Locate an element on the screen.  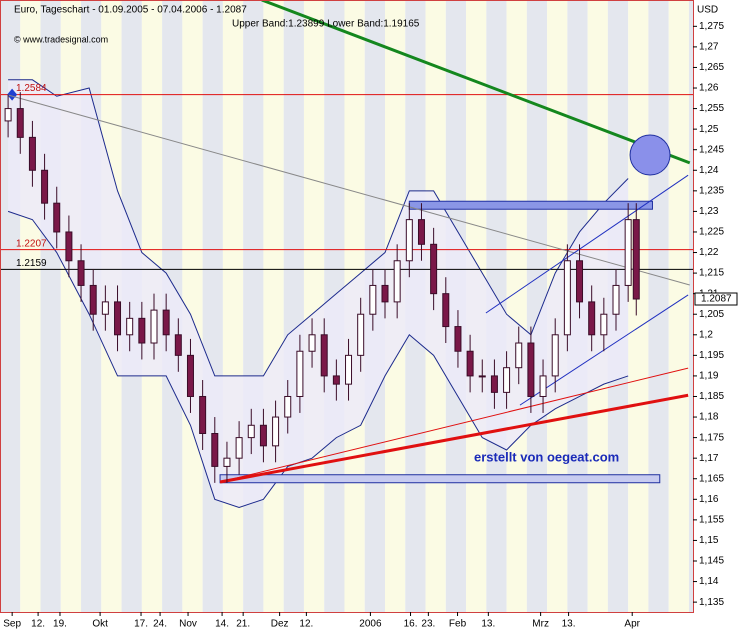
x-tick-label: Apr is located at coordinates (632, 624).